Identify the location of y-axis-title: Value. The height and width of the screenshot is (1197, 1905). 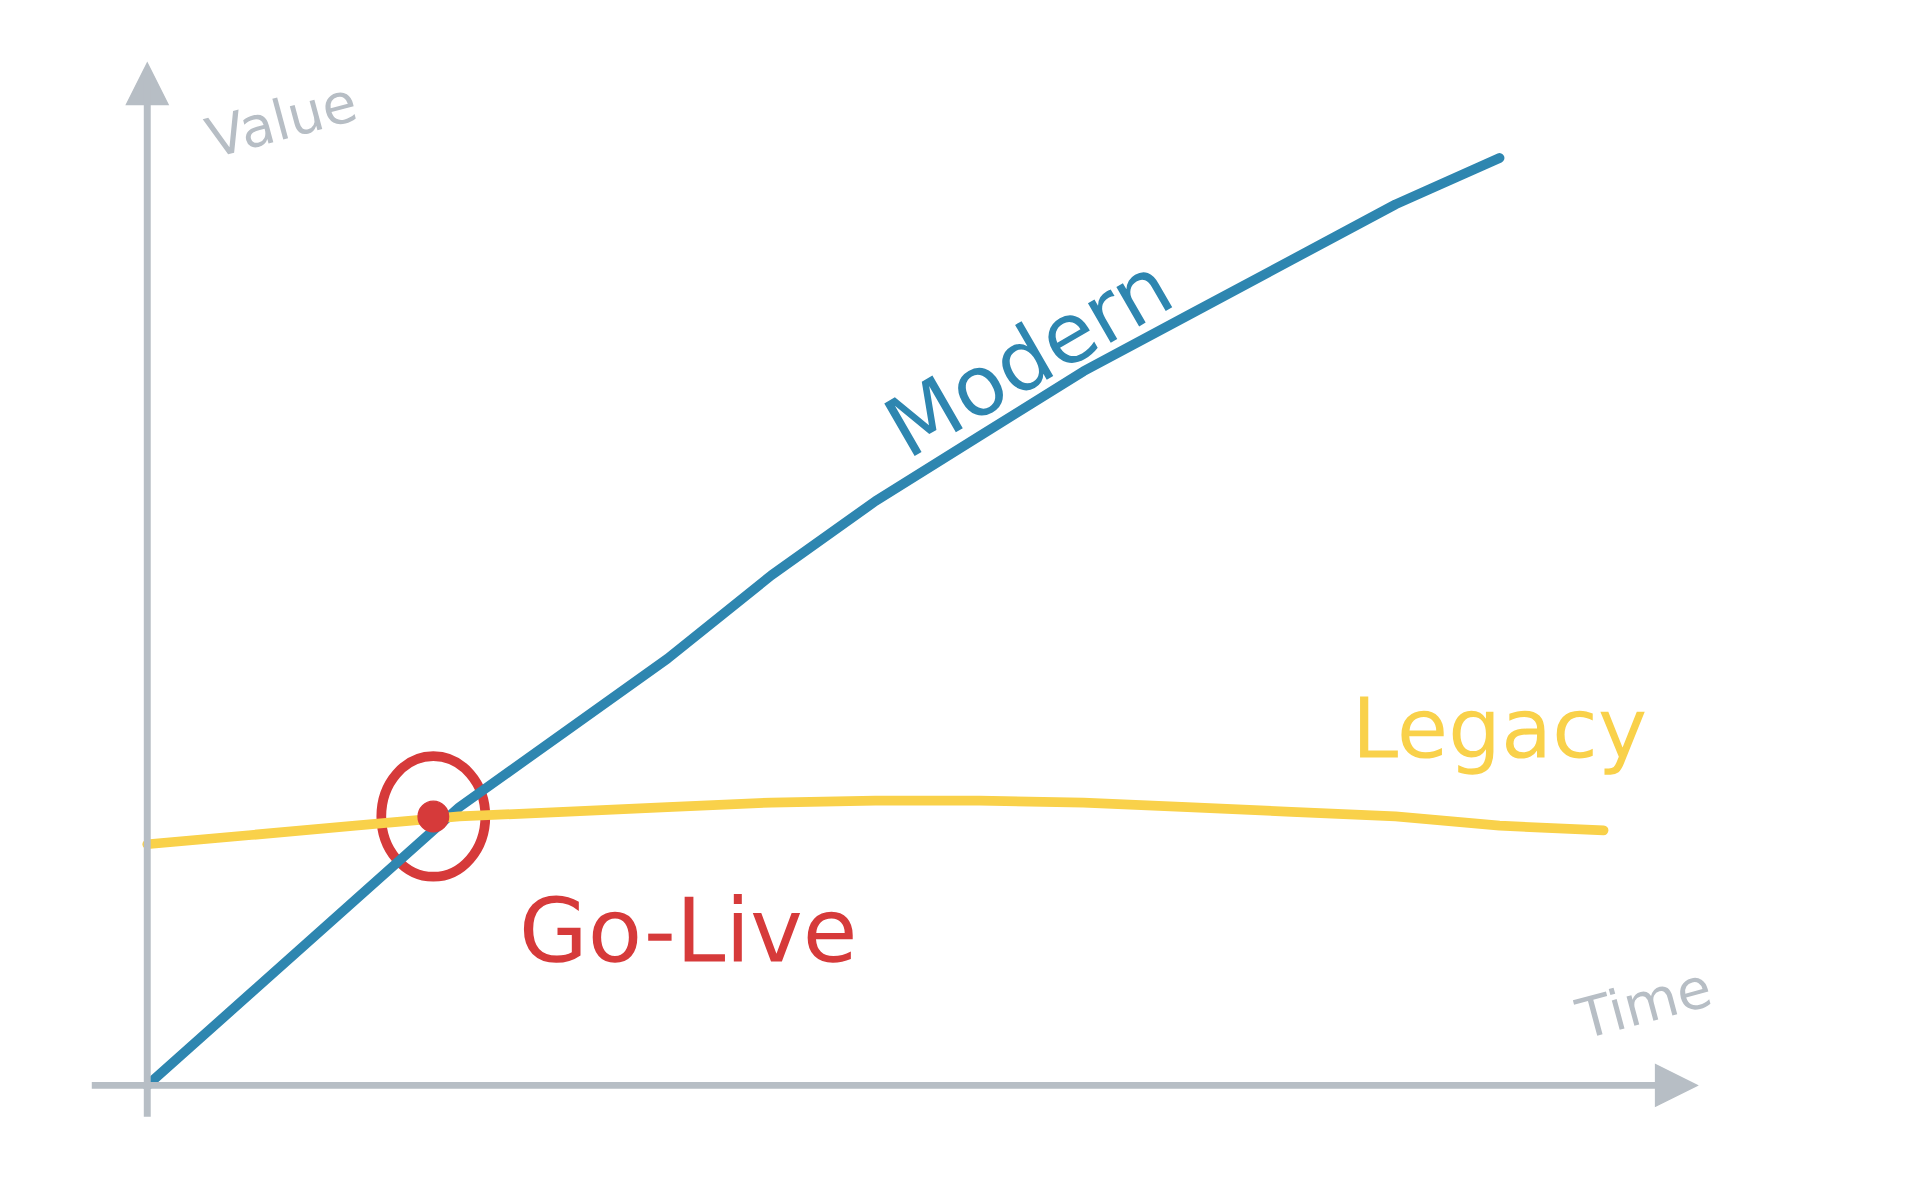
(280, 119).